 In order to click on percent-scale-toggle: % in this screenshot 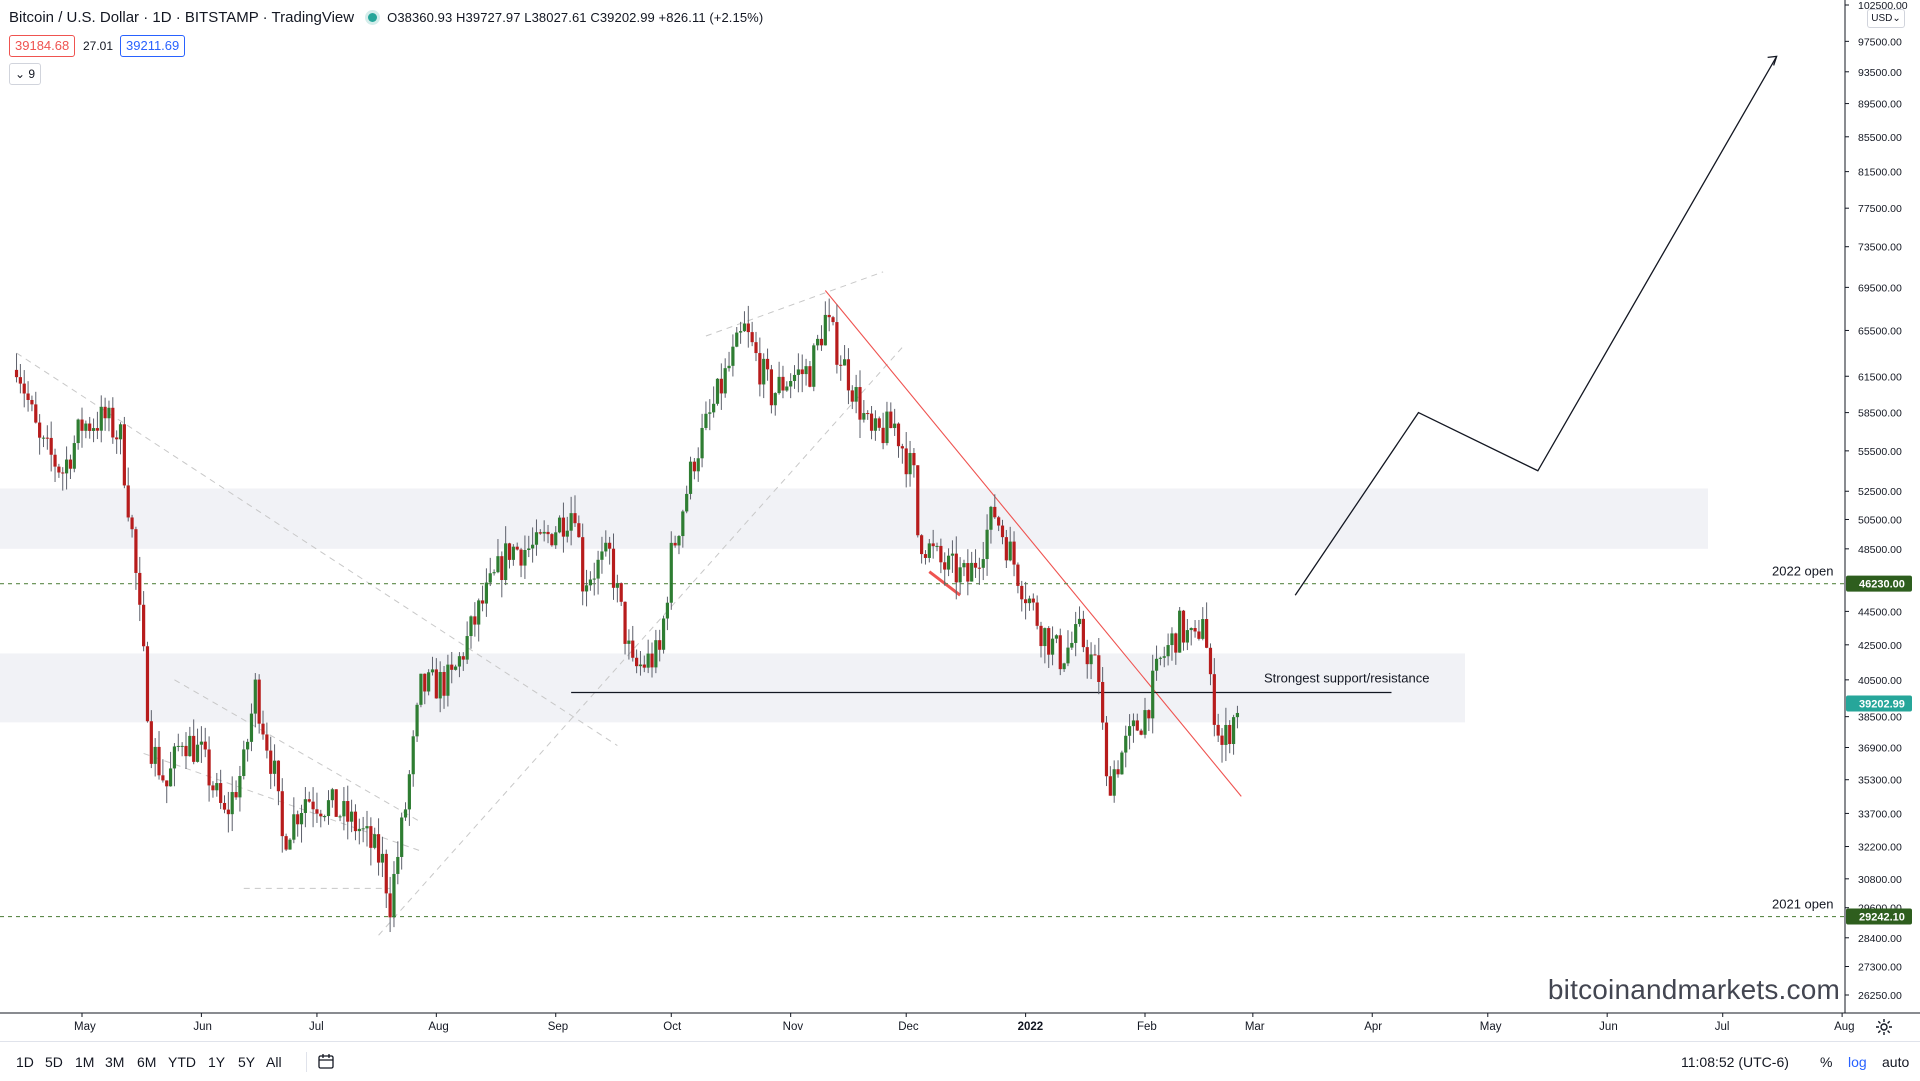, I will do `click(1826, 1062)`.